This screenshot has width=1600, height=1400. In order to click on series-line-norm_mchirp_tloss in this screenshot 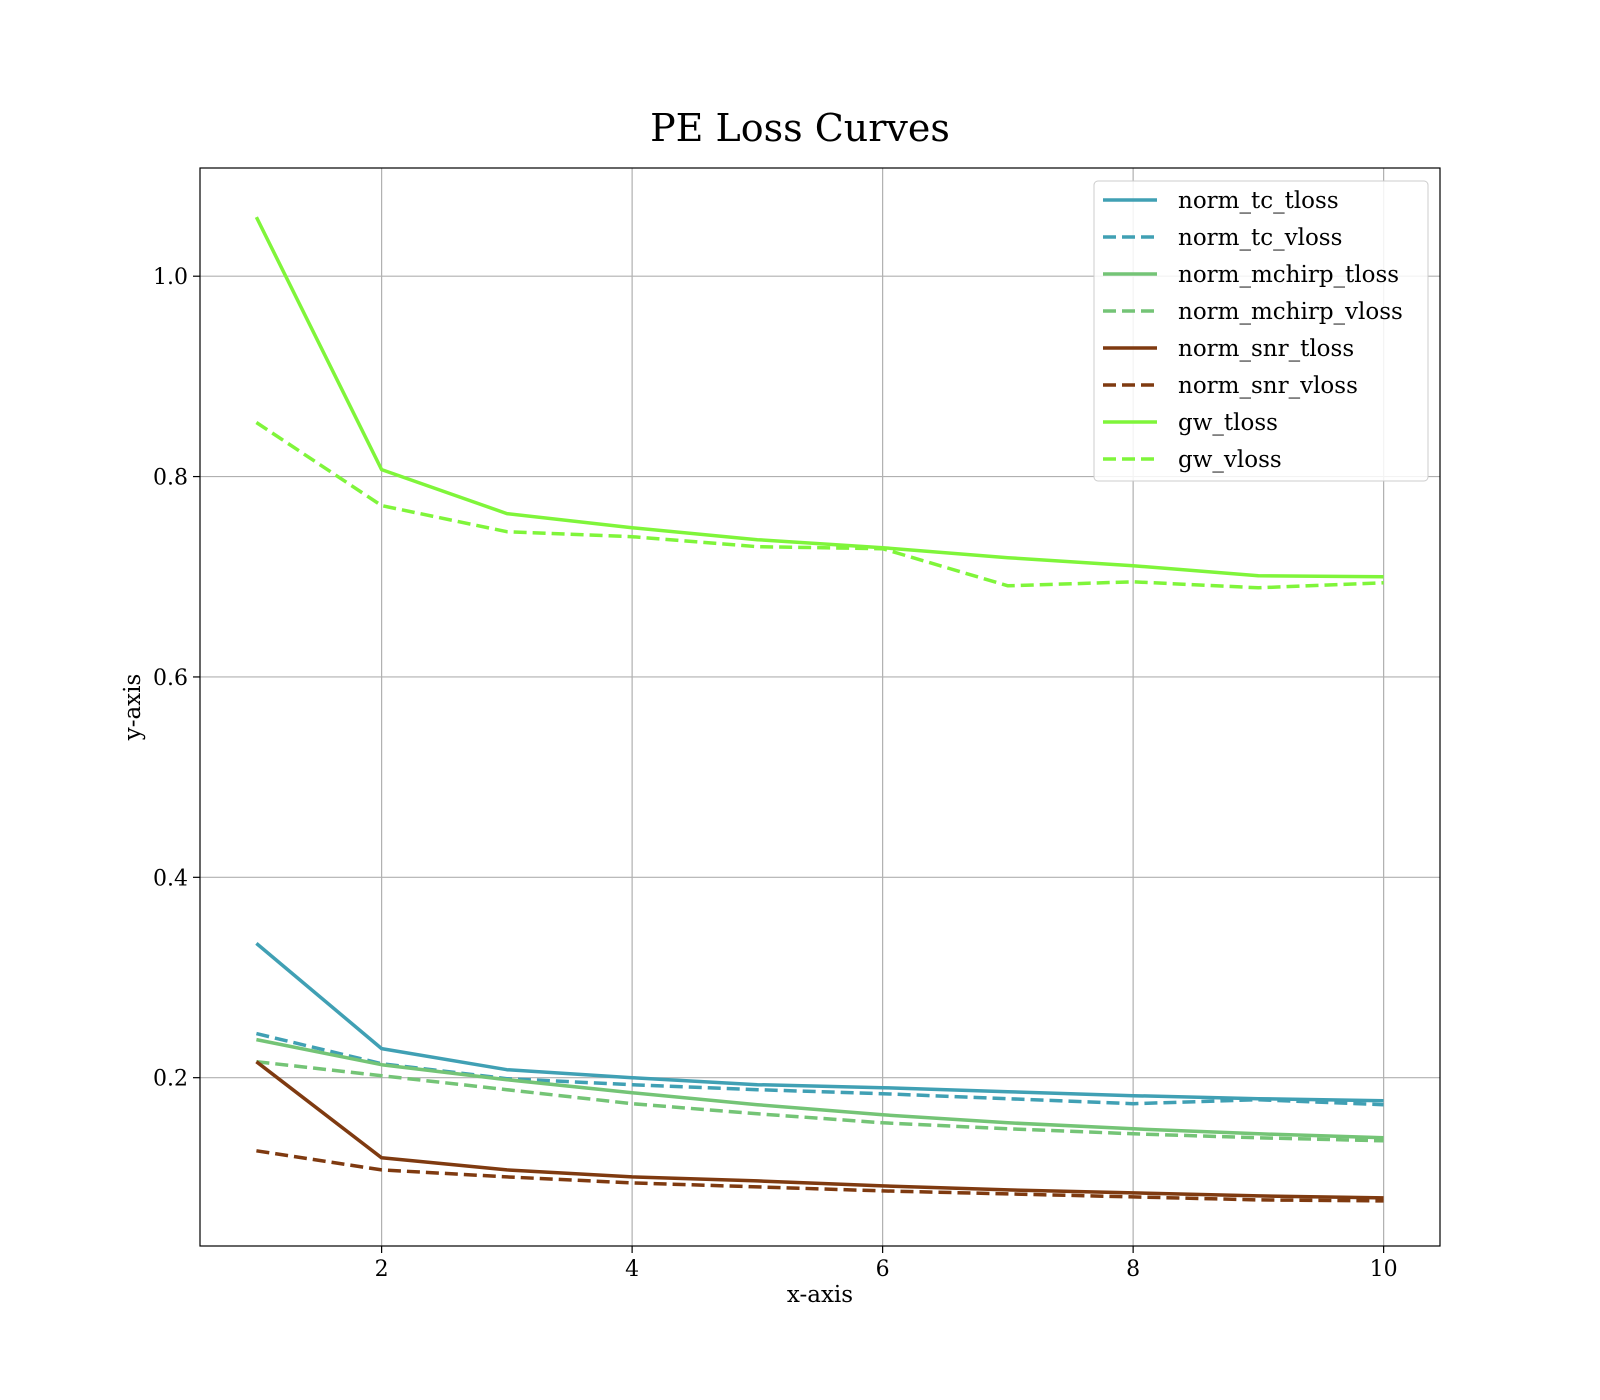, I will do `click(820, 1088)`.